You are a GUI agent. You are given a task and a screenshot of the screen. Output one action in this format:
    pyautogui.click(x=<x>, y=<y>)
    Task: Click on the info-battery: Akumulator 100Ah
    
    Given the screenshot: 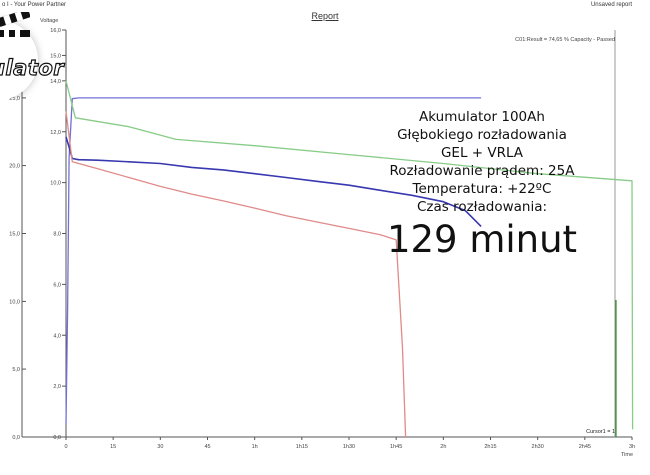 What is the action you would take?
    pyautogui.click(x=482, y=117)
    